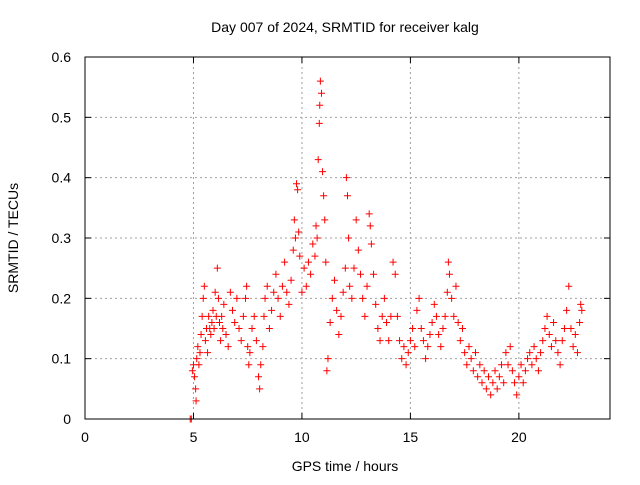  I want to click on x-tick-label: 20, so click(519, 437).